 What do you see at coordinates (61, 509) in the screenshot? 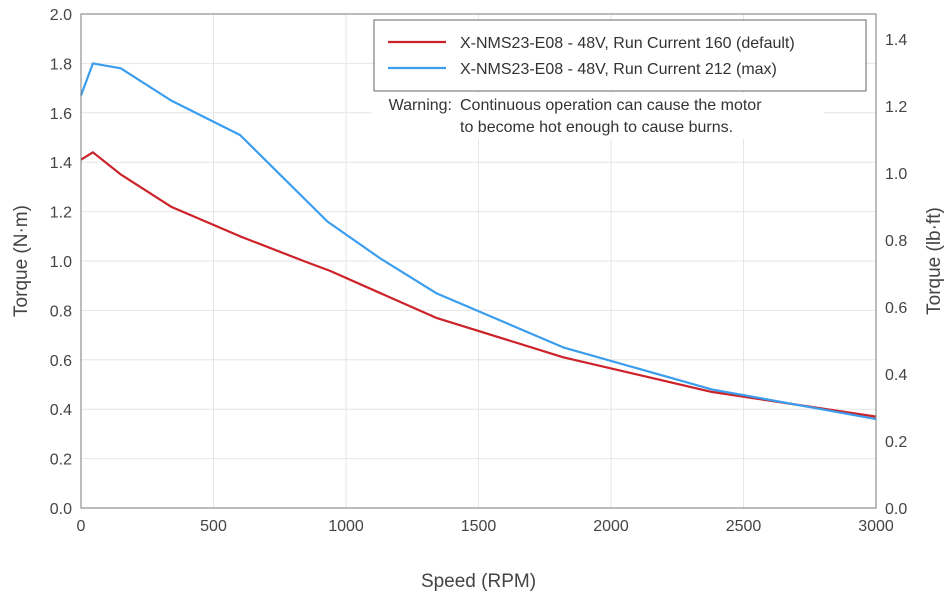
I see `y-tick-label: 0.0` at bounding box center [61, 509].